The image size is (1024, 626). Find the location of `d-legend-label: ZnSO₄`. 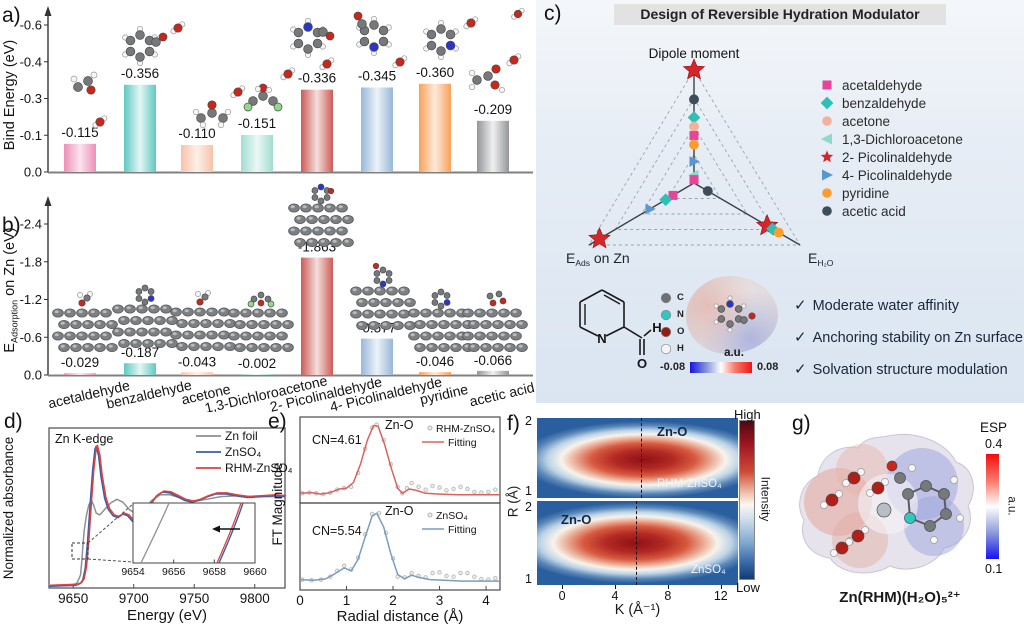

d-legend-label: ZnSO₄ is located at coordinates (243, 452).